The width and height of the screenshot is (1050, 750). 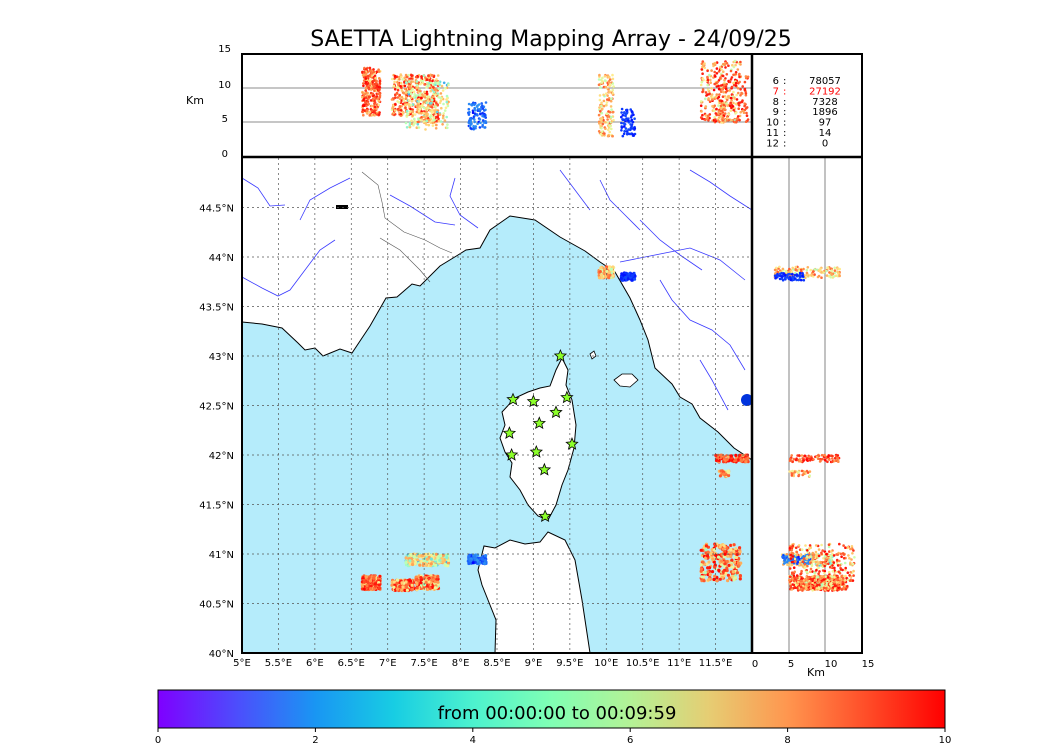 I want to click on map-xtick-label: 10°E, so click(x=606, y=663).